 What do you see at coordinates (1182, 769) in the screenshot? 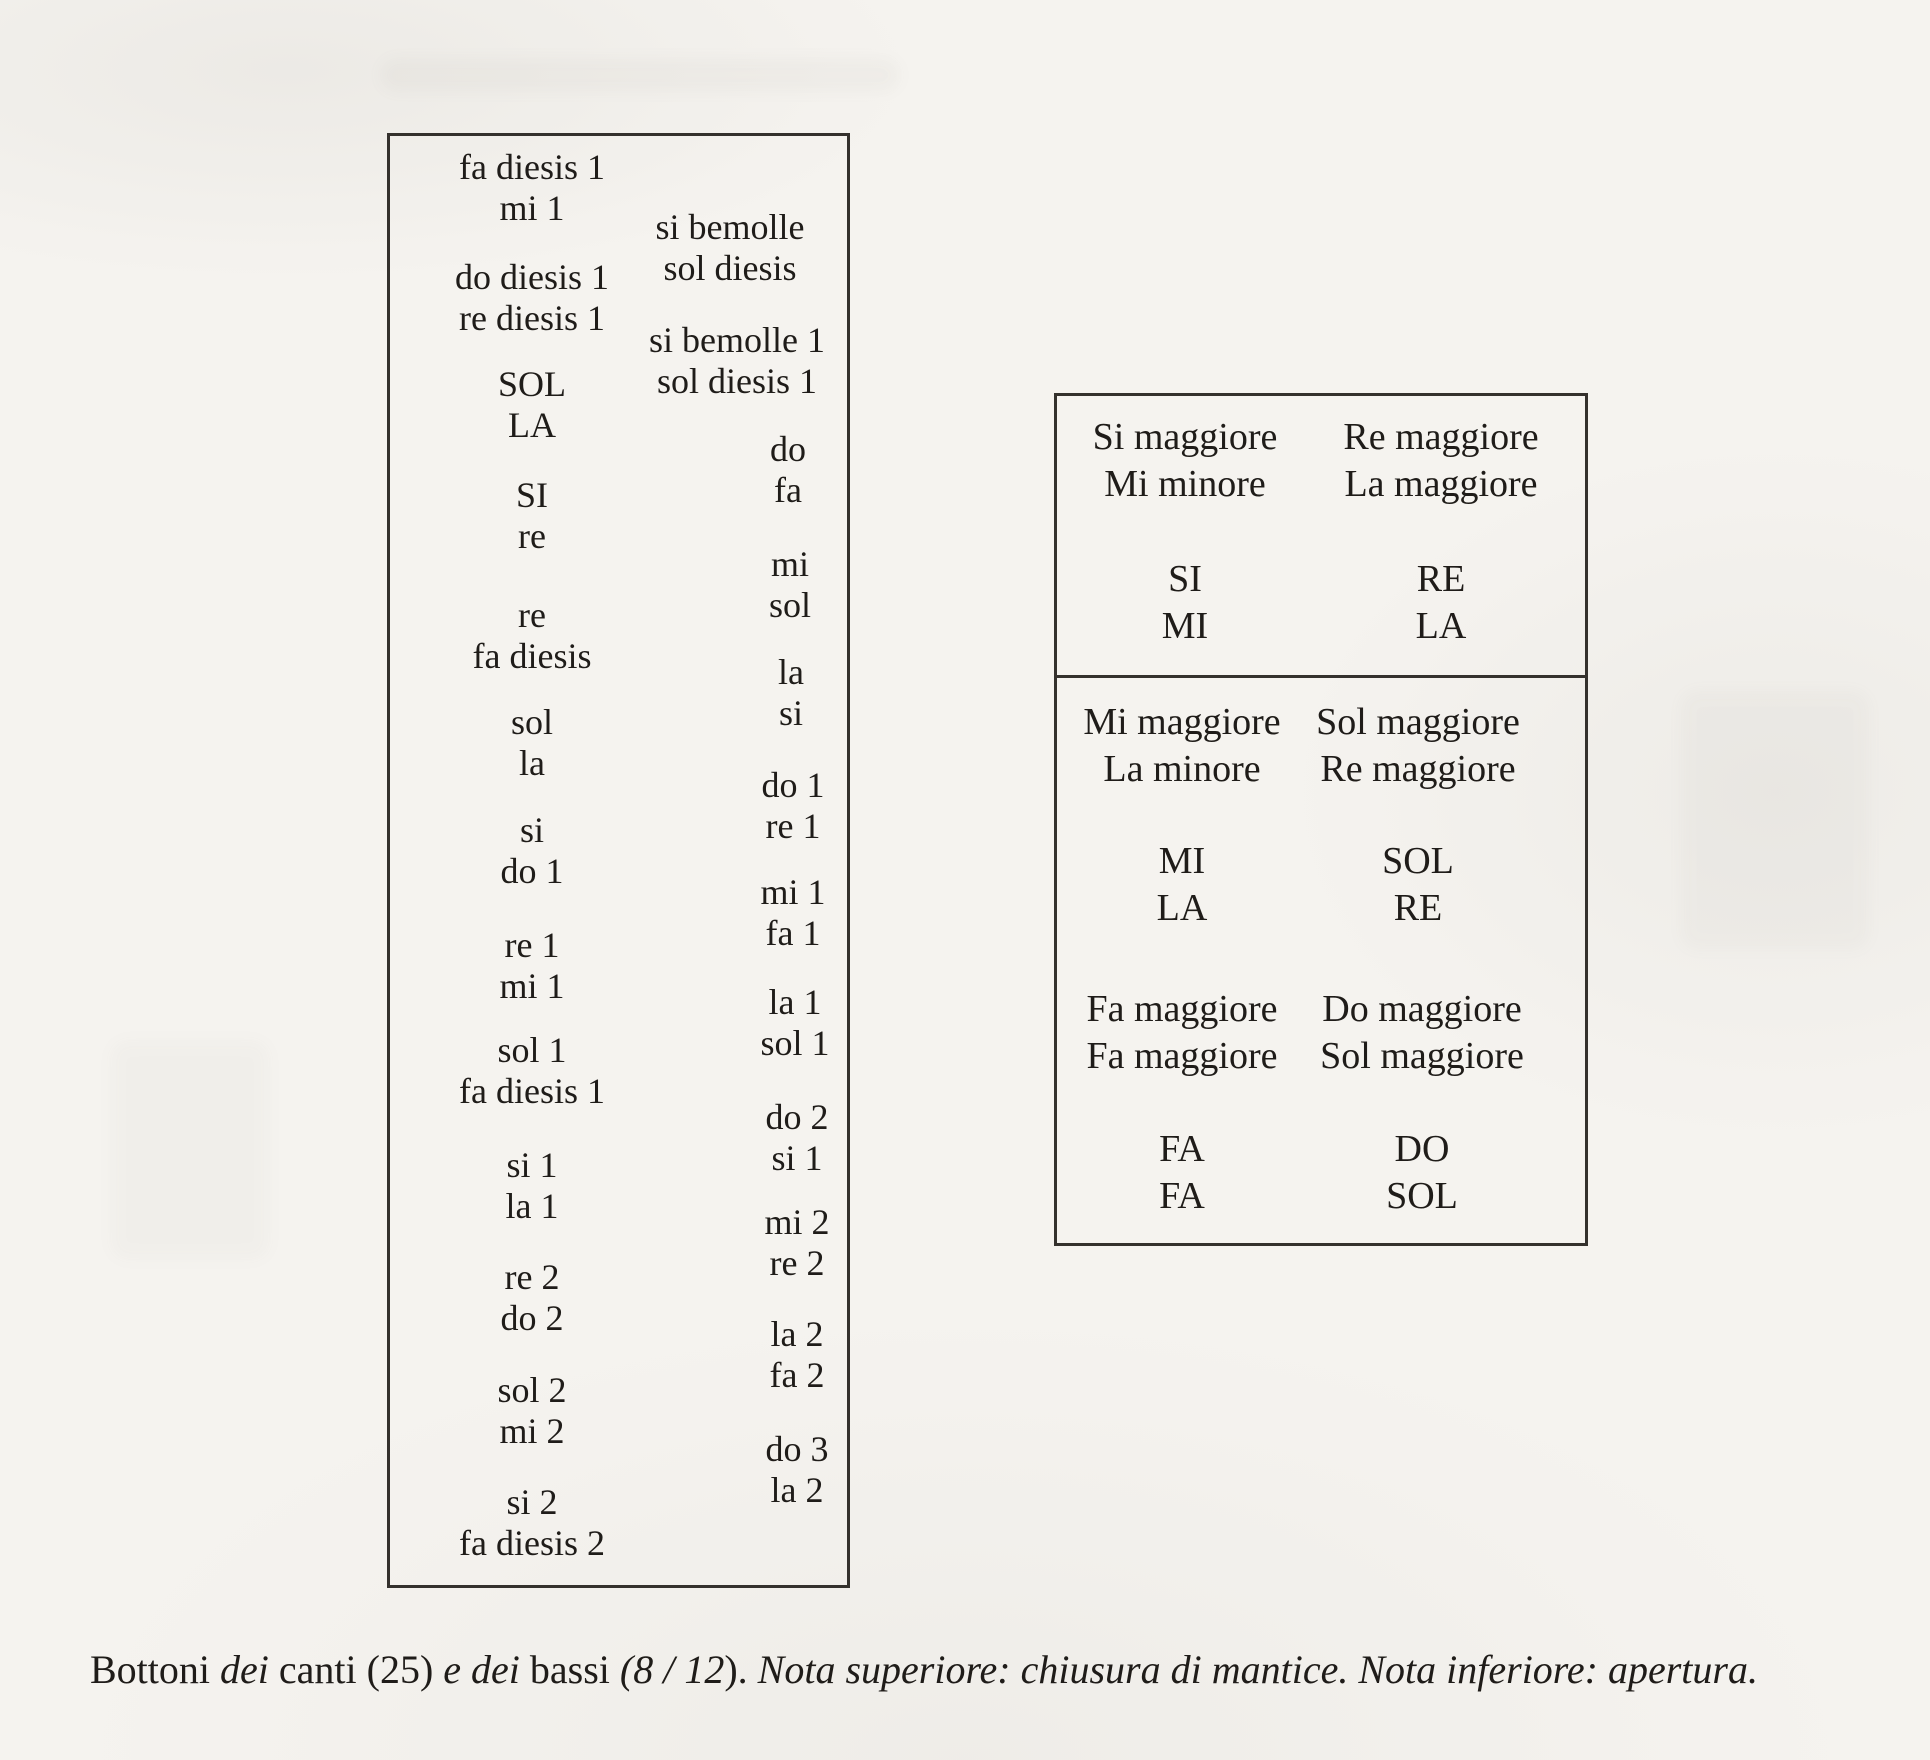
I see `note-bottom: La minore` at bounding box center [1182, 769].